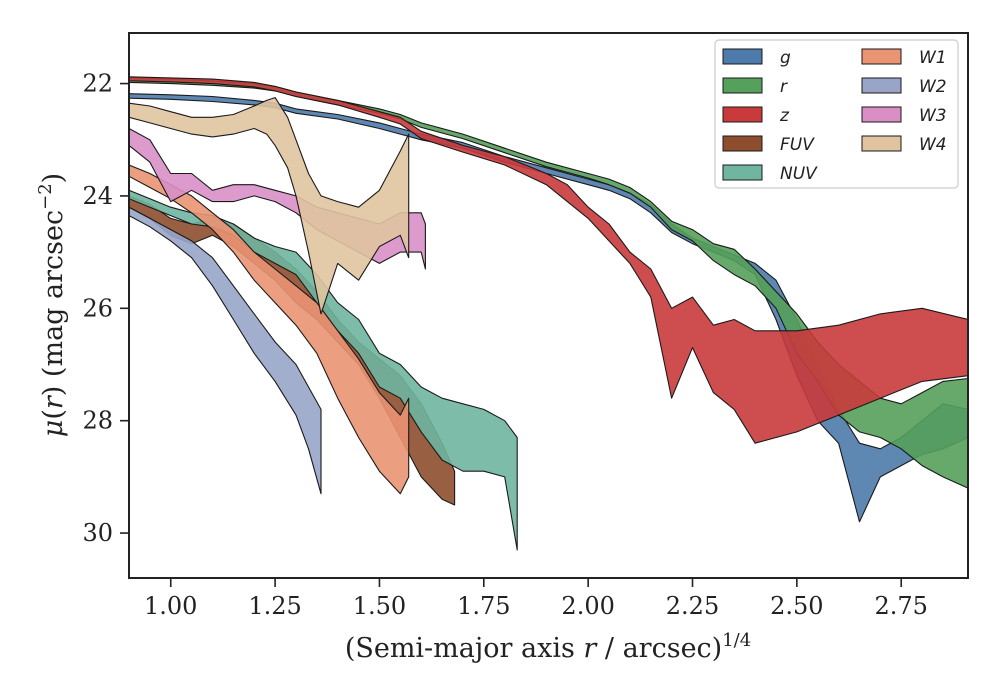 This screenshot has height=700, width=1000. What do you see at coordinates (933, 87) in the screenshot?
I see `legend-label: W2` at bounding box center [933, 87].